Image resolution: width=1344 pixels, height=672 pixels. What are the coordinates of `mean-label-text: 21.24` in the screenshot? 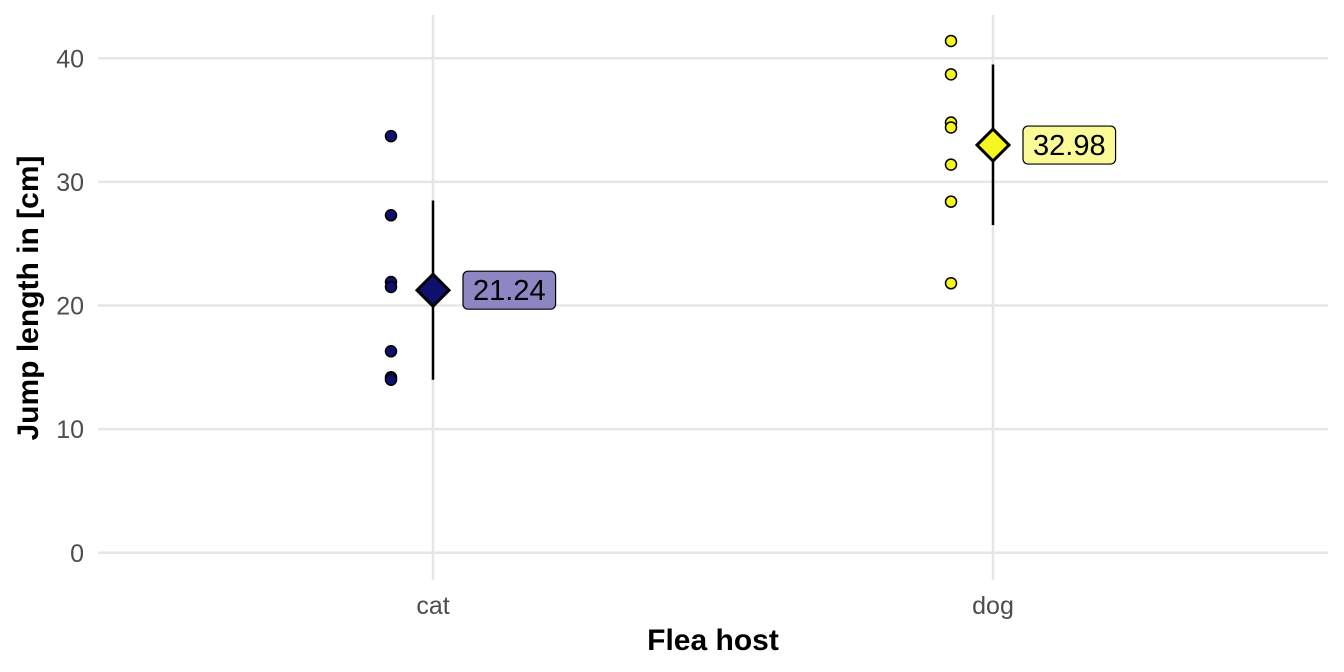 It's located at (509, 291).